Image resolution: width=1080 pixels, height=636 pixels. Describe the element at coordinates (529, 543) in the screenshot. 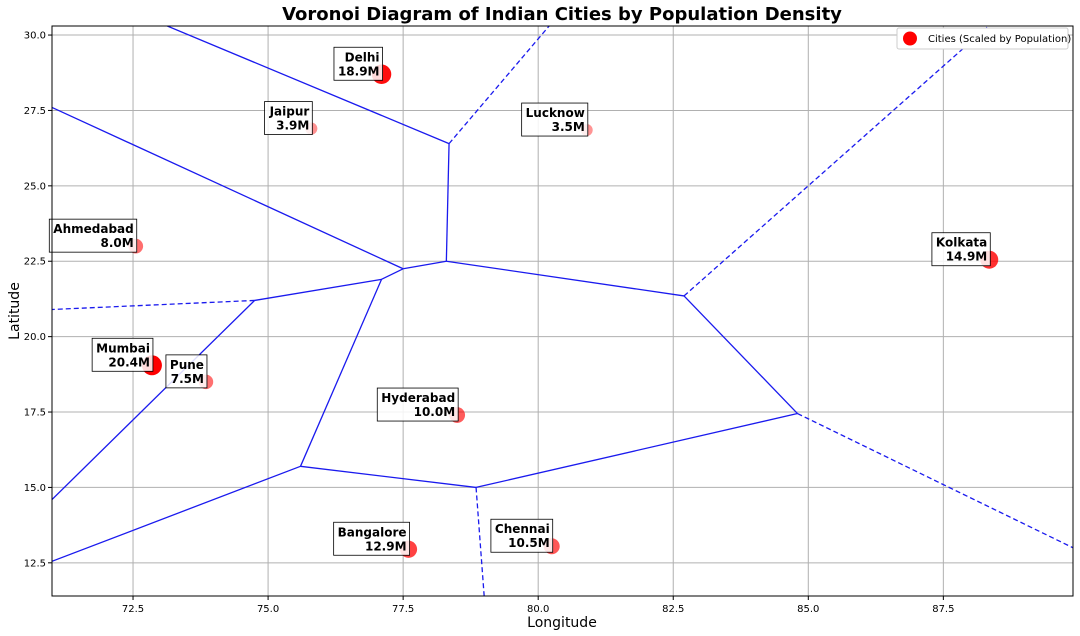

I see `city-population: 10.5M` at that location.